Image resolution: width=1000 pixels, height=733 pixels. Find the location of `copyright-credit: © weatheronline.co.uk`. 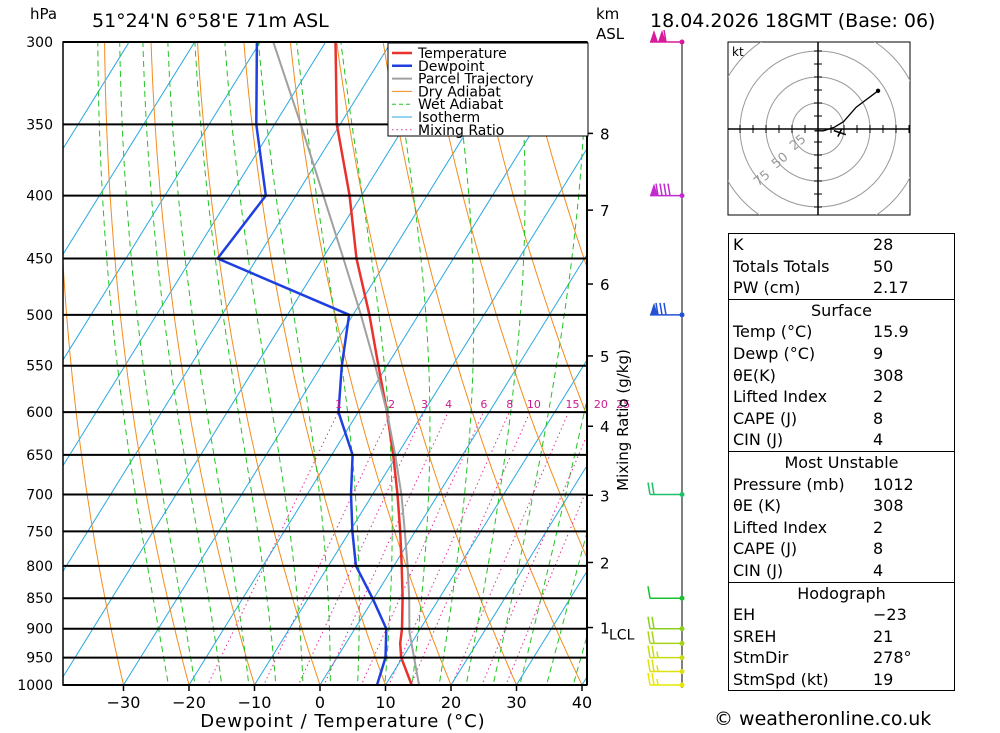

copyright-credit: © weatheronline.co.uk is located at coordinates (823, 719).